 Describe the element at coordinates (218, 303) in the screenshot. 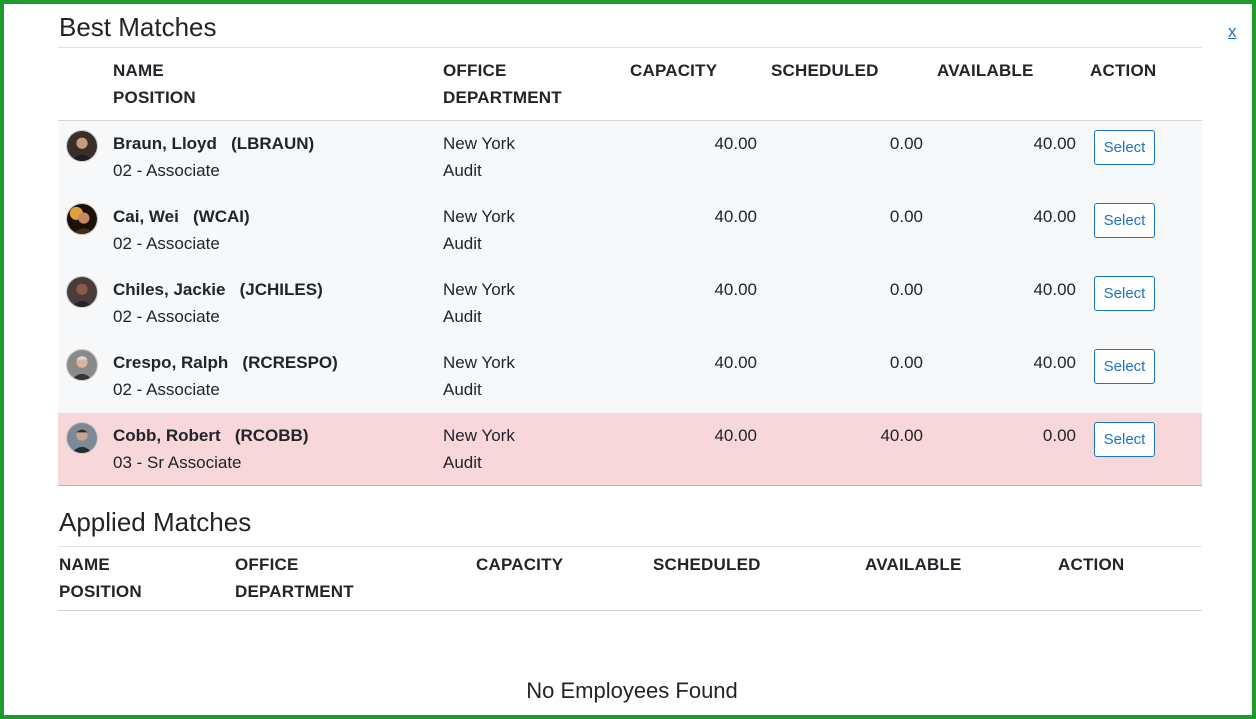

I see `employee-name-cell: Chiles, Jackie (JCHILES) 02 - Associate` at that location.